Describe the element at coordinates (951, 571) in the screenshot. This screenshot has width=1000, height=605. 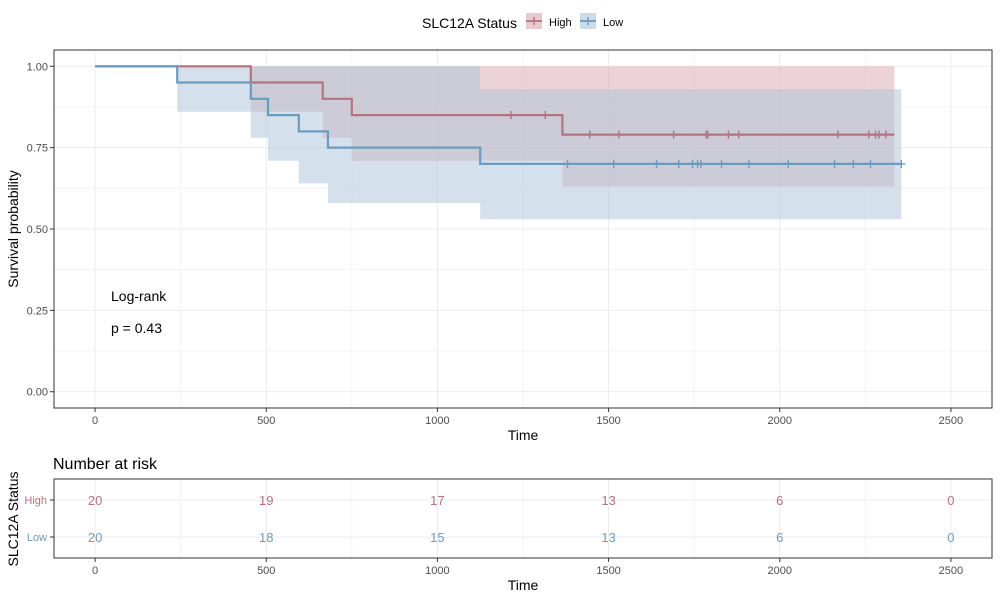
I see `risk-x-tick-label: 2500` at that location.